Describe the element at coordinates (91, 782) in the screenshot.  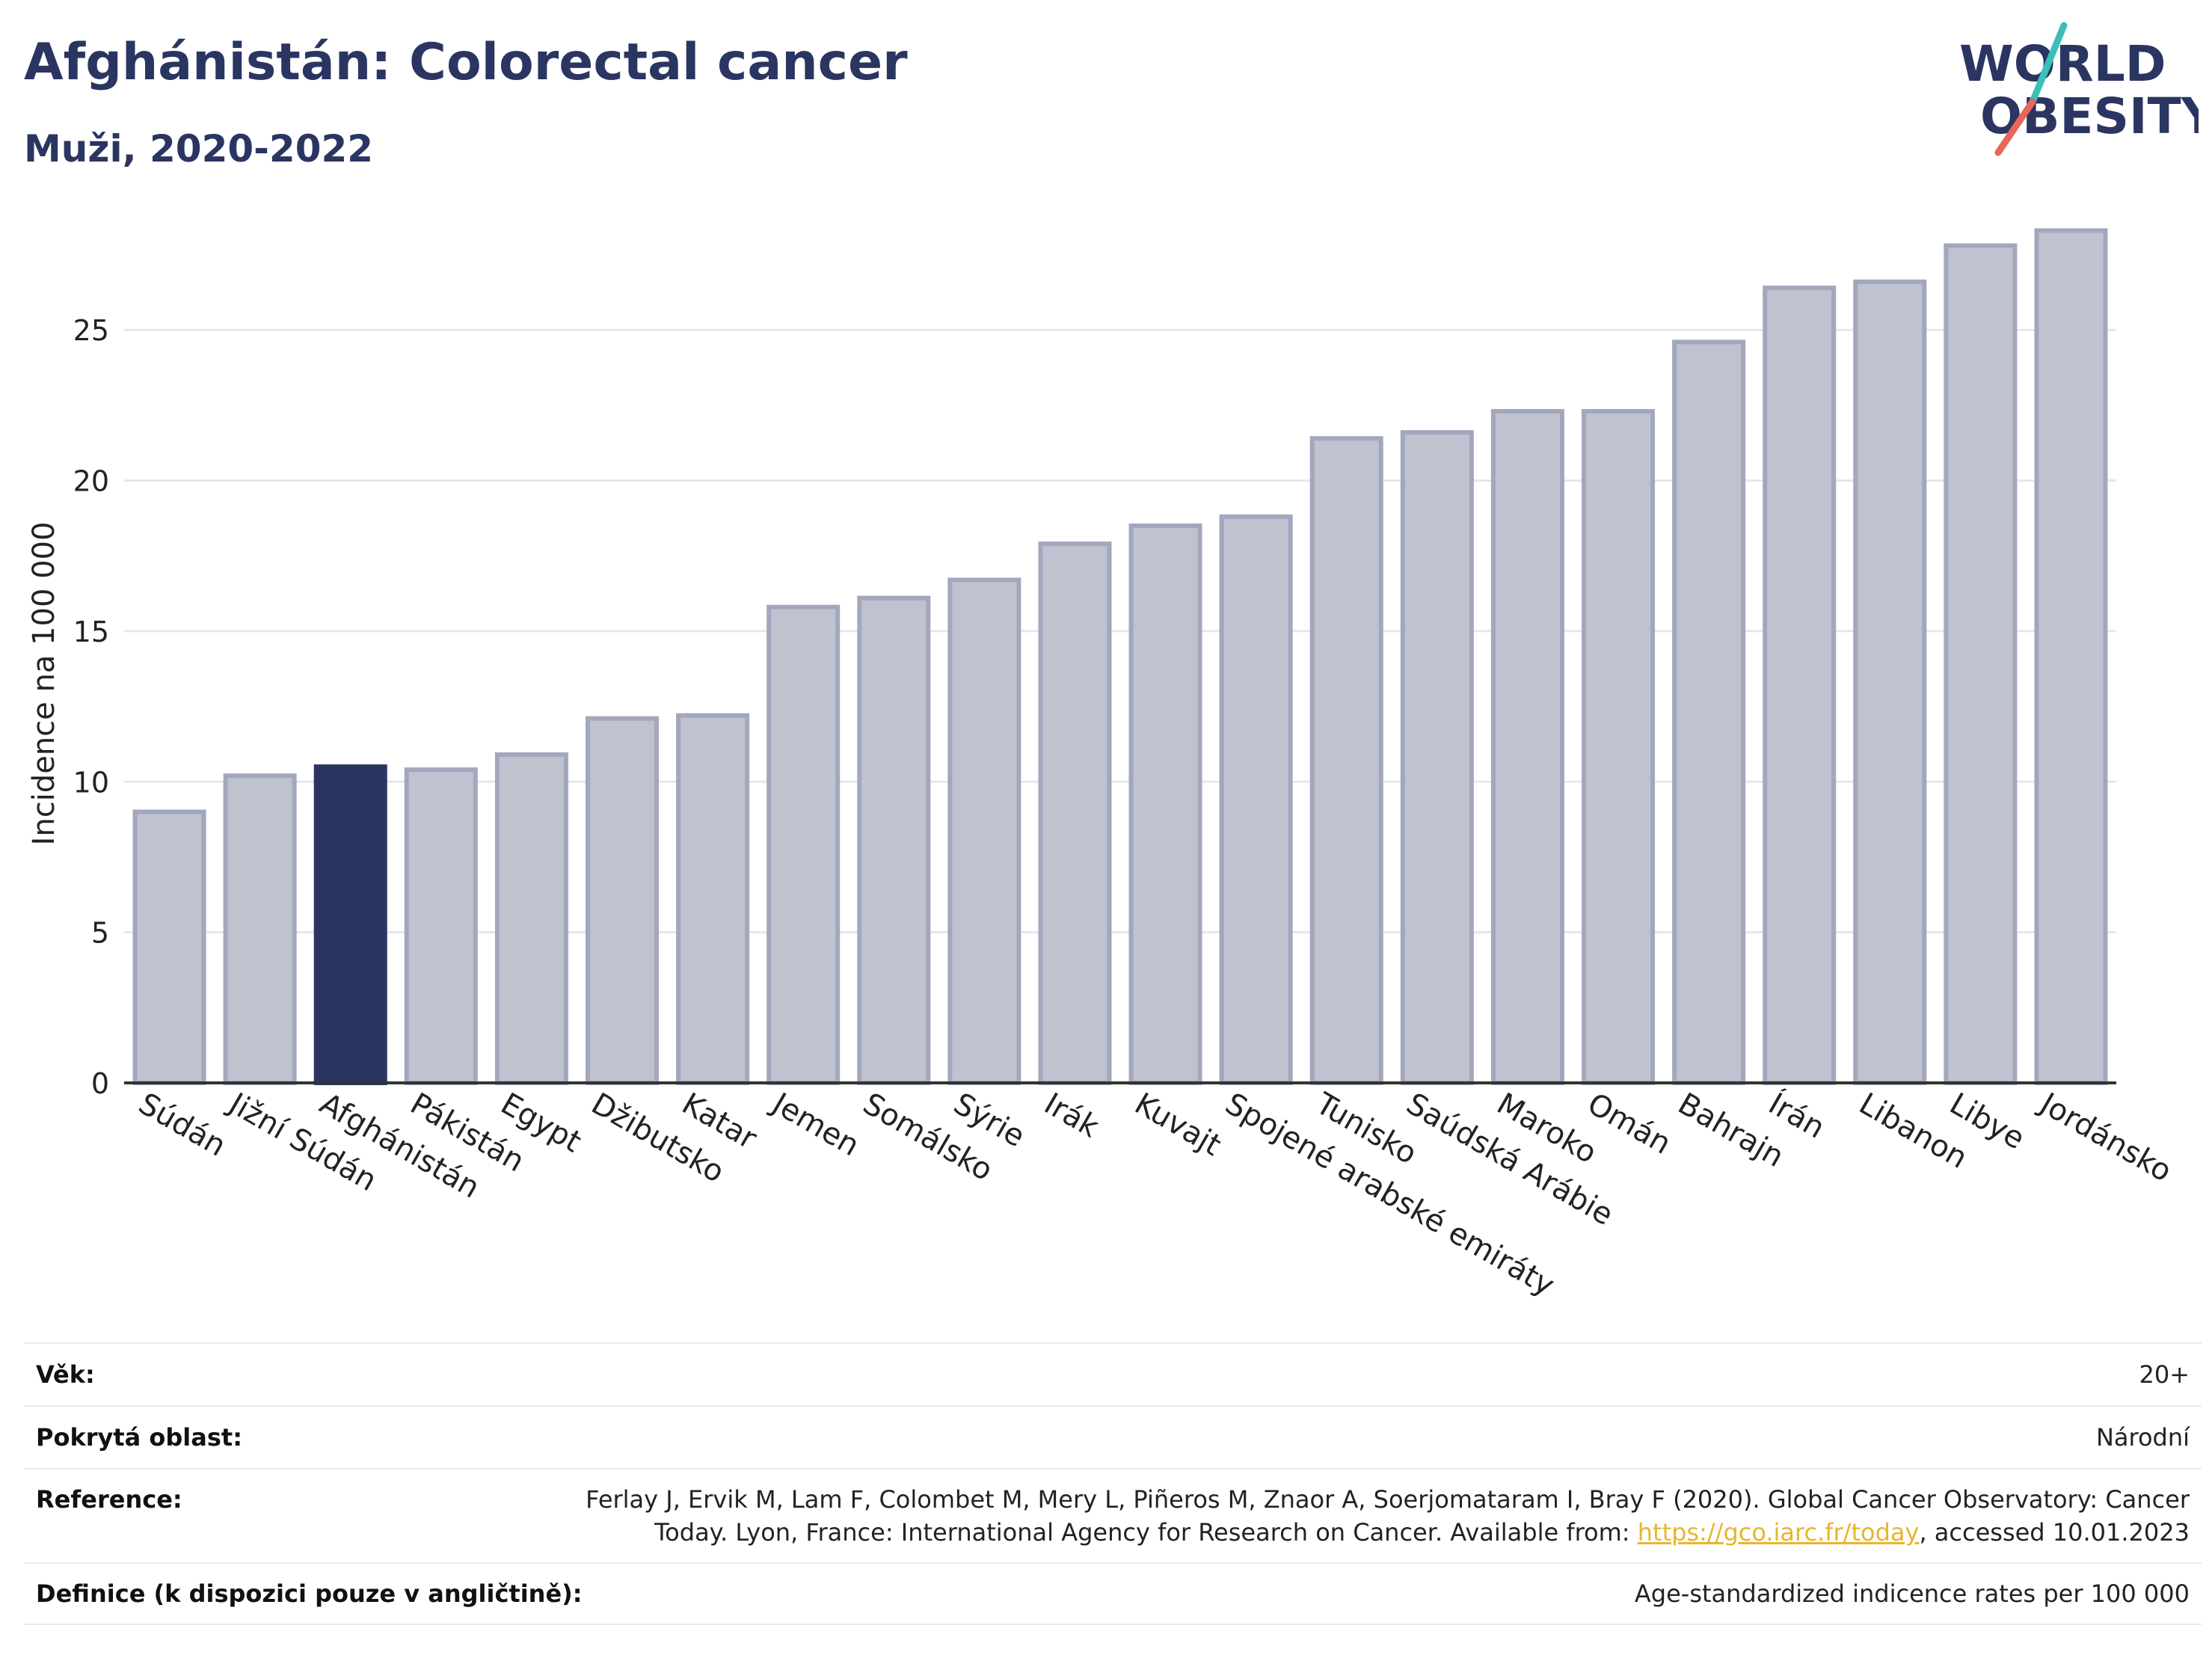
I see `y-tick-label: 10` at that location.